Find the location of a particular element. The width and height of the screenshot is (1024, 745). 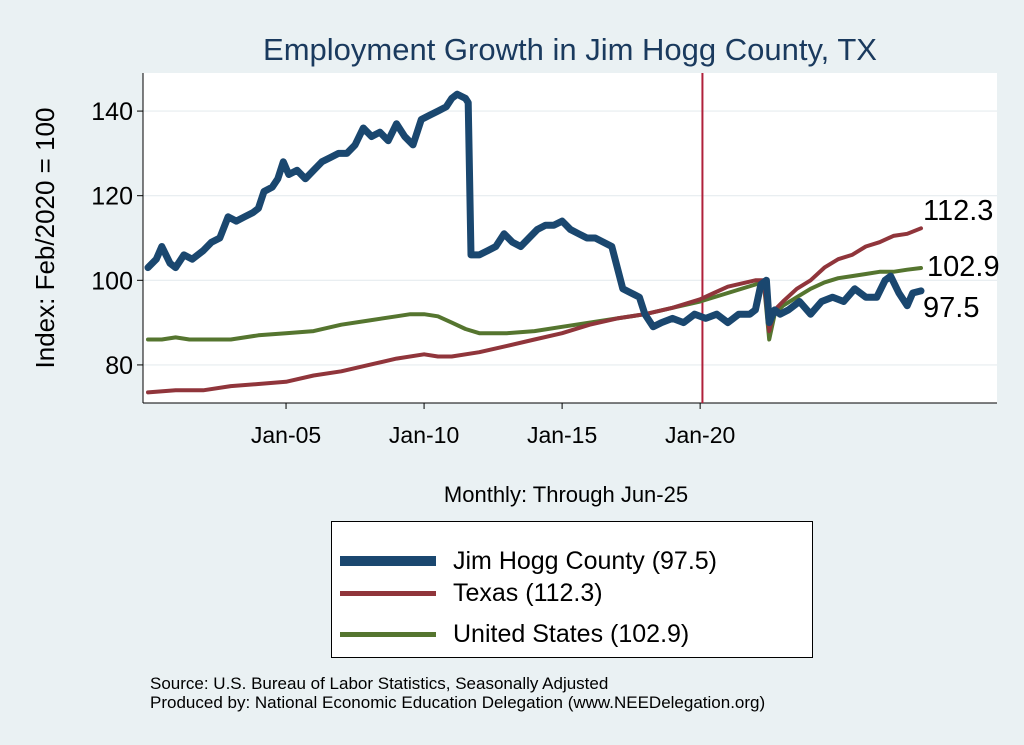

x-tick-label: Jan-10 is located at coordinates (424, 435).